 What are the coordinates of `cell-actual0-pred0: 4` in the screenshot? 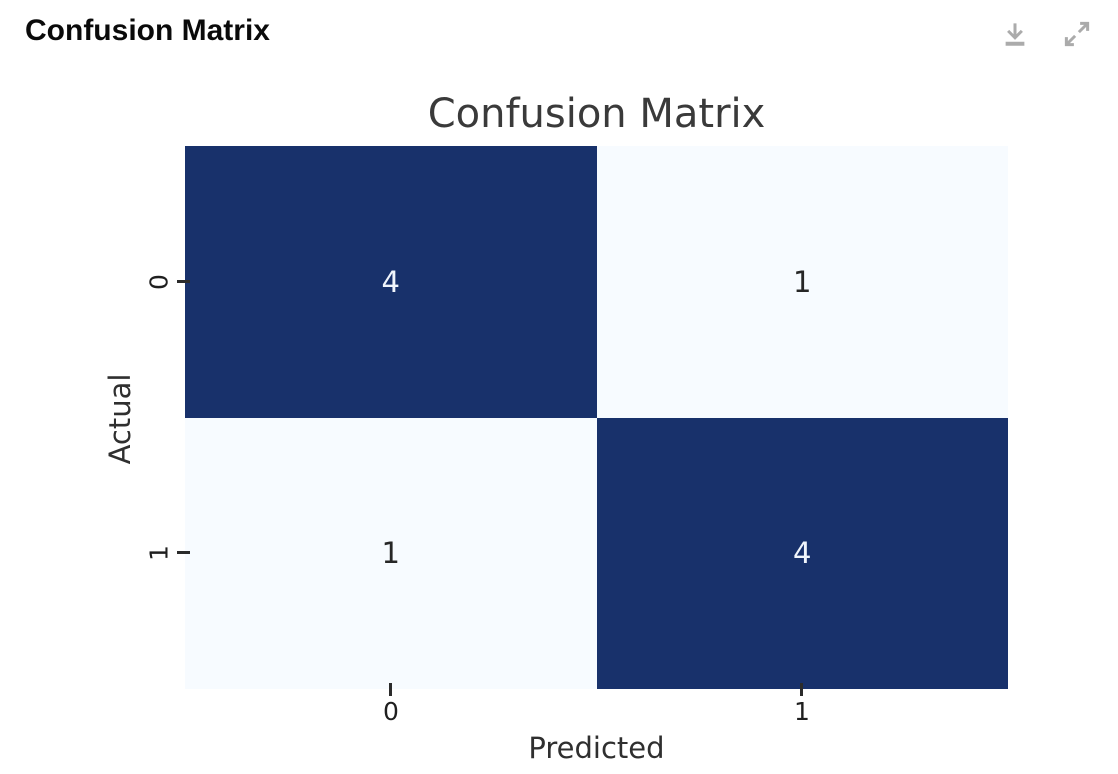 It's located at (391, 282).